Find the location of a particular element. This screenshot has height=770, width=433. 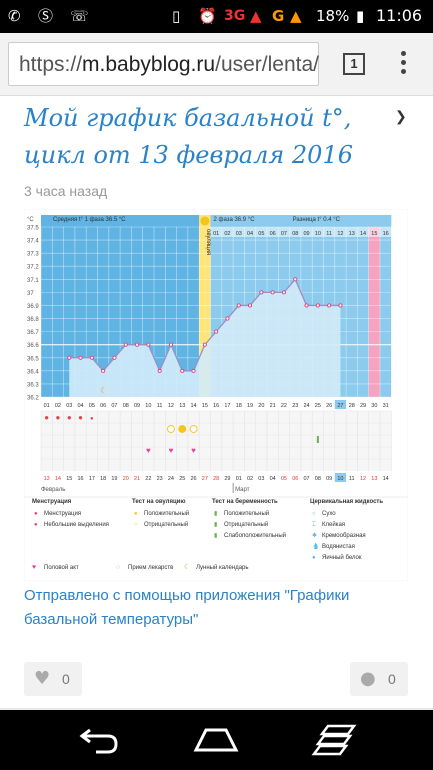

status-bar: ✆ Ⓢ ☏ ▯ ⏰ 3G ▲ G ▲ 18% ▮ 11:06 is located at coordinates (216, 16).